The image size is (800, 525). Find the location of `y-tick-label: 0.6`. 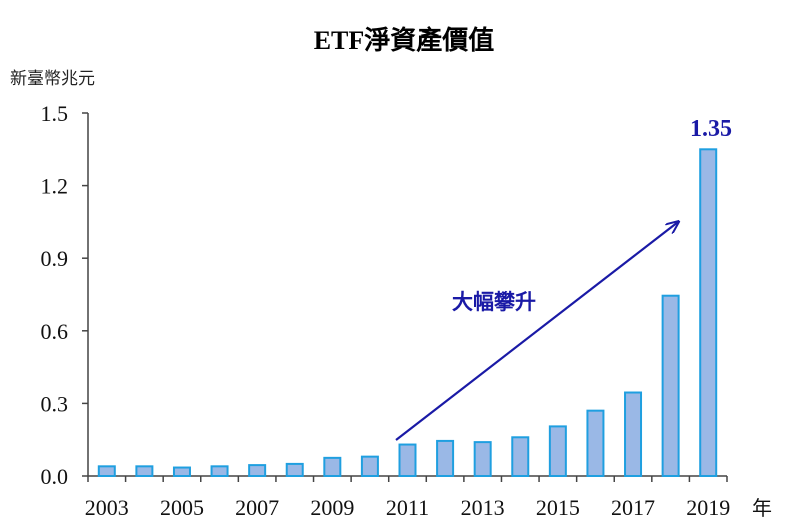

y-tick-label: 0.6 is located at coordinates (55, 331).